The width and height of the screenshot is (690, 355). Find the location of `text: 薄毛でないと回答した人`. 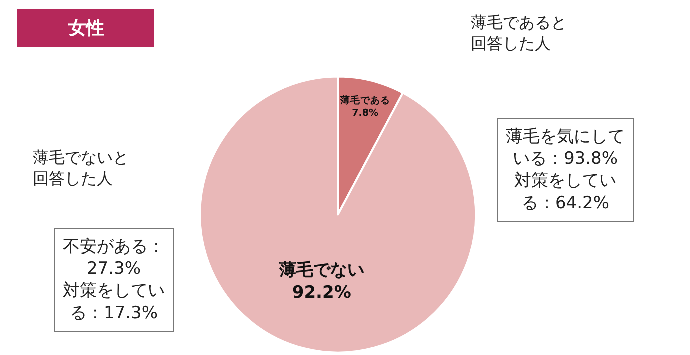

text: 薄毛でないと回答した人 is located at coordinates (81, 168).